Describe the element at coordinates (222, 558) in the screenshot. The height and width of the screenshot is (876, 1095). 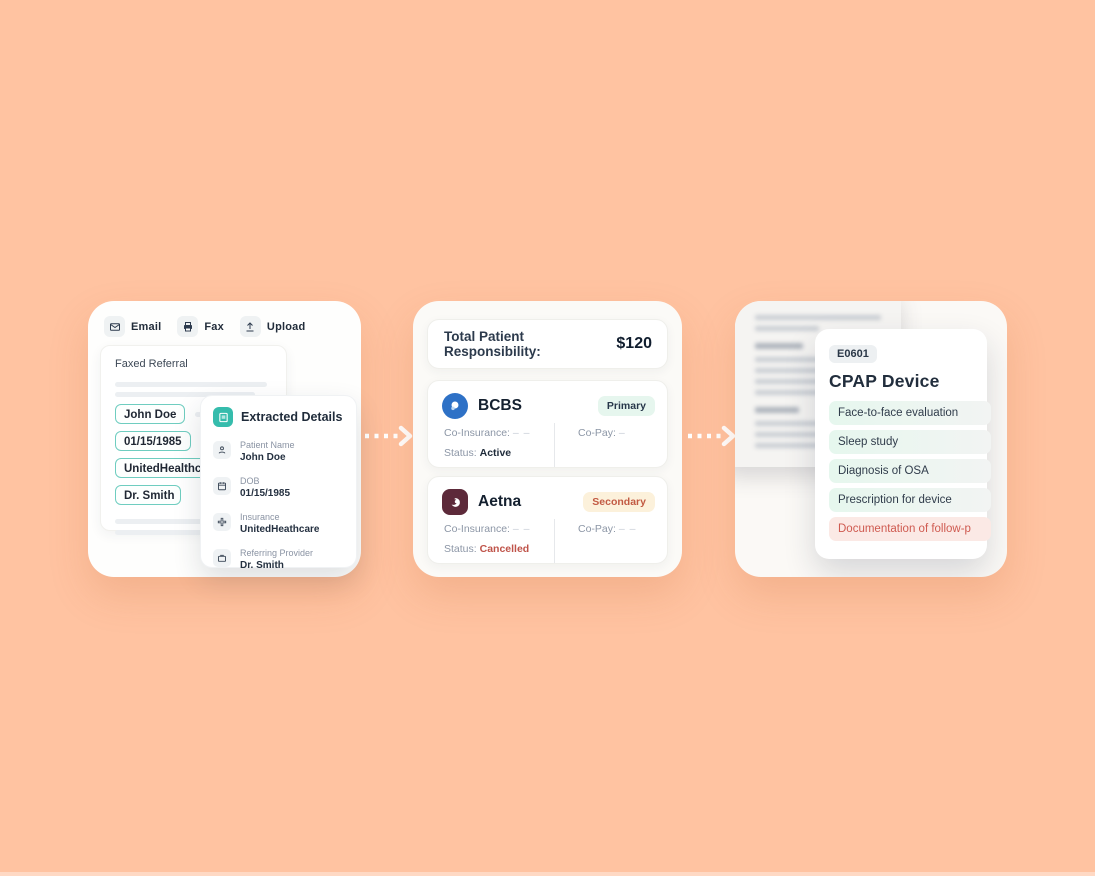
I see `briefcase-icon` at that location.